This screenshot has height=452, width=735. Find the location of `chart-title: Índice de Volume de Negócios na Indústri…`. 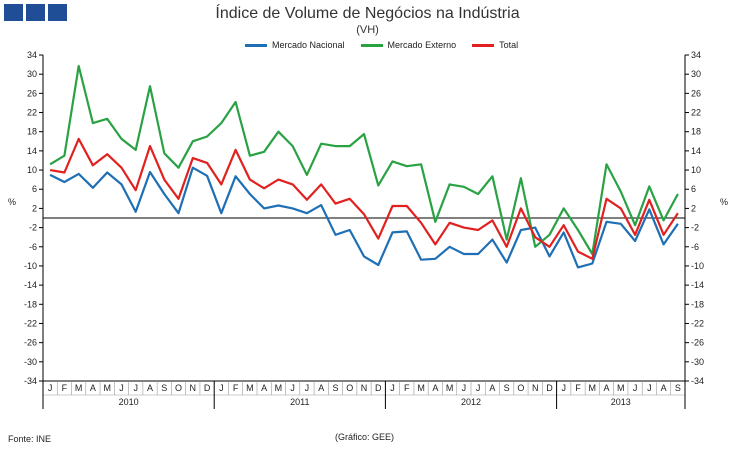

chart-title: Índice de Volume de Negócios na Indústri… is located at coordinates (367, 13).